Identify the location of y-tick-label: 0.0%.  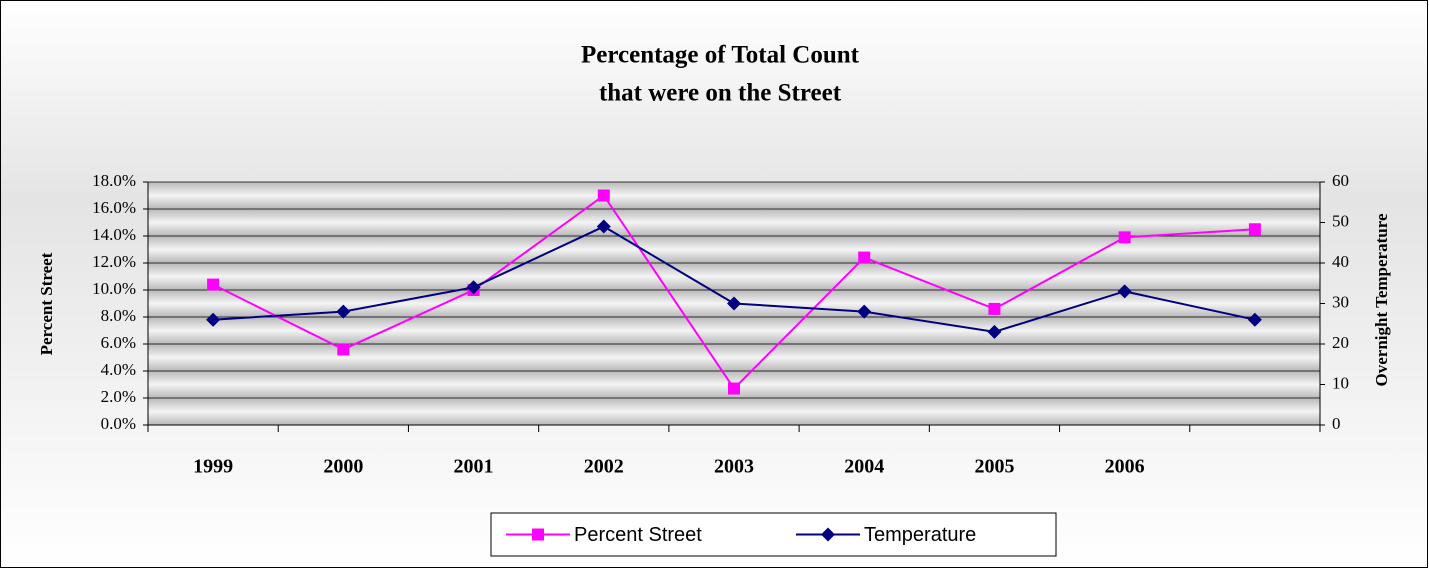
(118, 423).